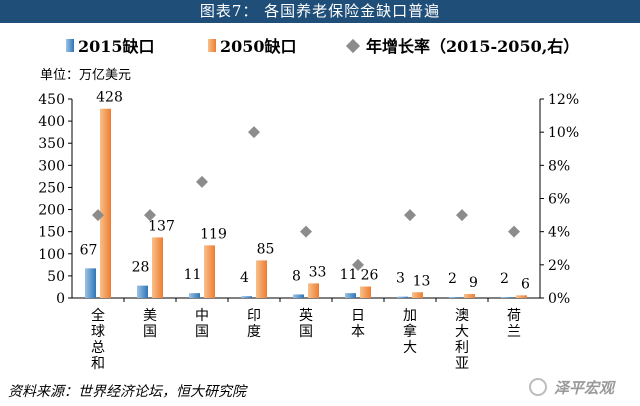 Image resolution: width=640 pixels, height=406 pixels. What do you see at coordinates (410, 331) in the screenshot?
I see `x-tick-label-6: 拿` at bounding box center [410, 331].